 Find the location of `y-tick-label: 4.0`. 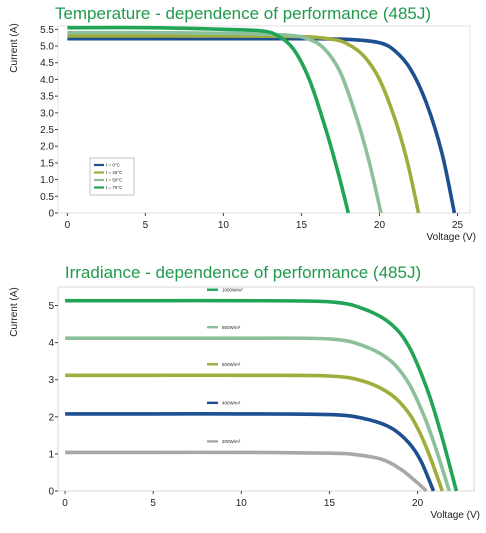

y-tick-label: 4.0 is located at coordinates (47, 80).